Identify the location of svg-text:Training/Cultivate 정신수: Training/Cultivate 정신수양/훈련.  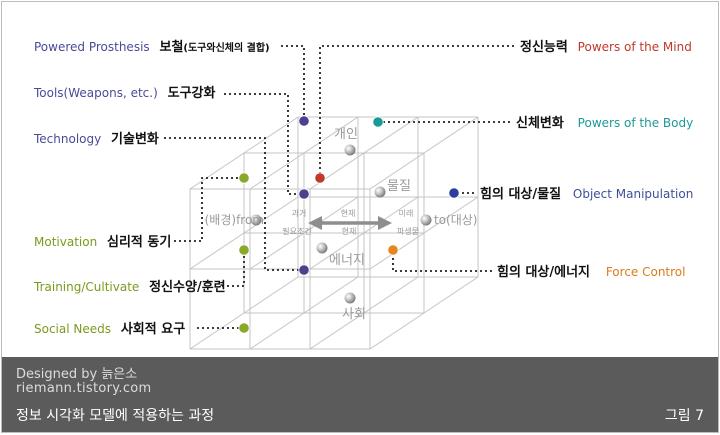
(129, 287).